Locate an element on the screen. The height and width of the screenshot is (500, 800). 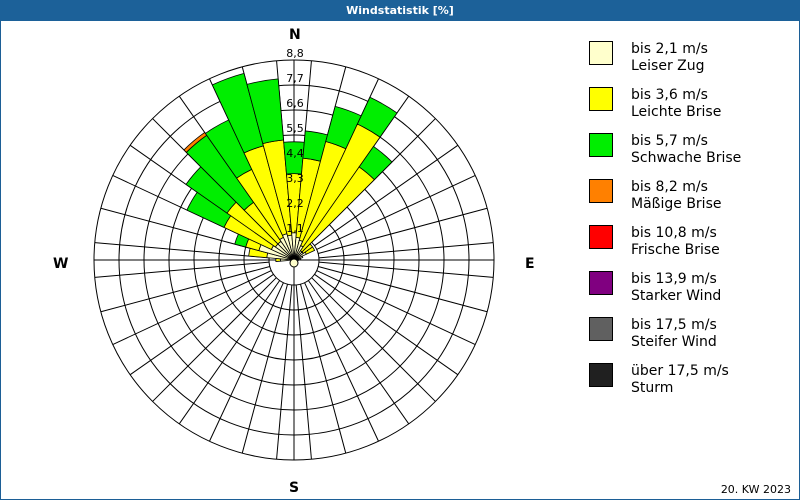
legend-label: Leichte Brise is located at coordinates (676, 112).